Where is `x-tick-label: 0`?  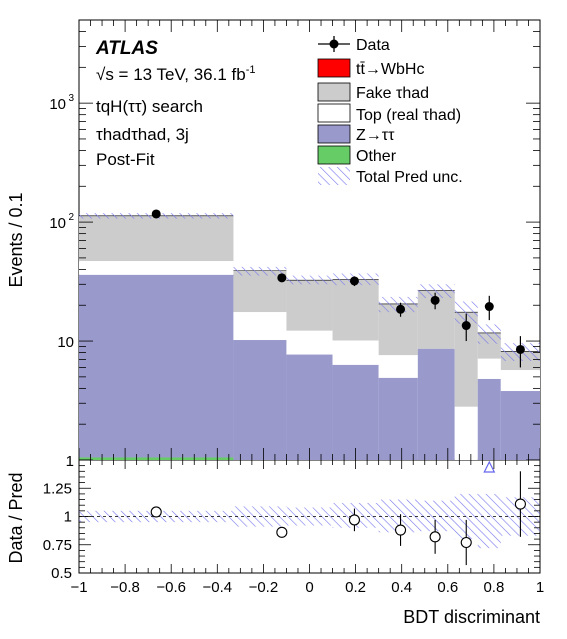
x-tick-label: 0 is located at coordinates (309, 587).